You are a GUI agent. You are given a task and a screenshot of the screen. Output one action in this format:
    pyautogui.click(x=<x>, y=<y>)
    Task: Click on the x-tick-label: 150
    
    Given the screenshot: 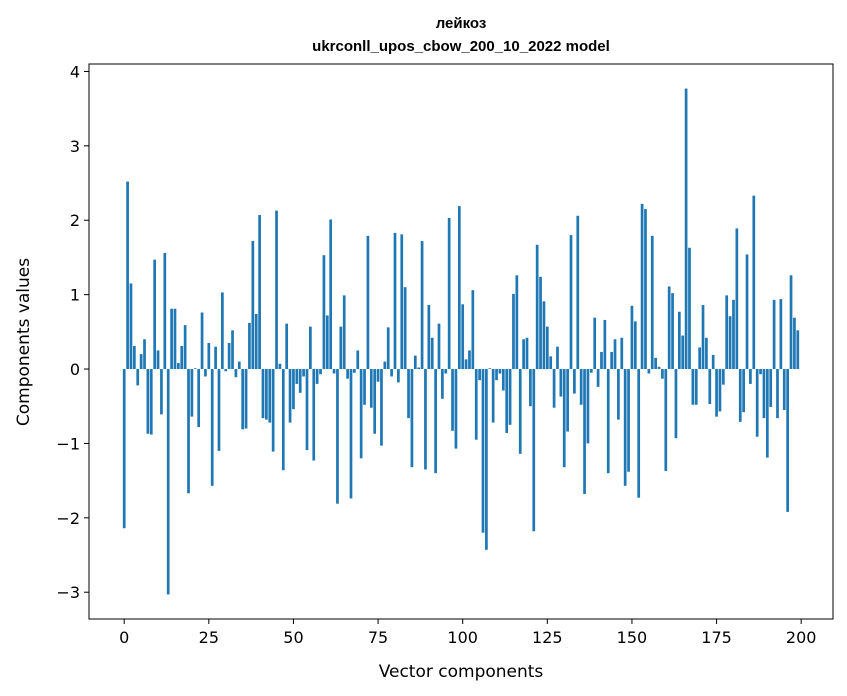 What is the action you would take?
    pyautogui.click(x=632, y=637)
    